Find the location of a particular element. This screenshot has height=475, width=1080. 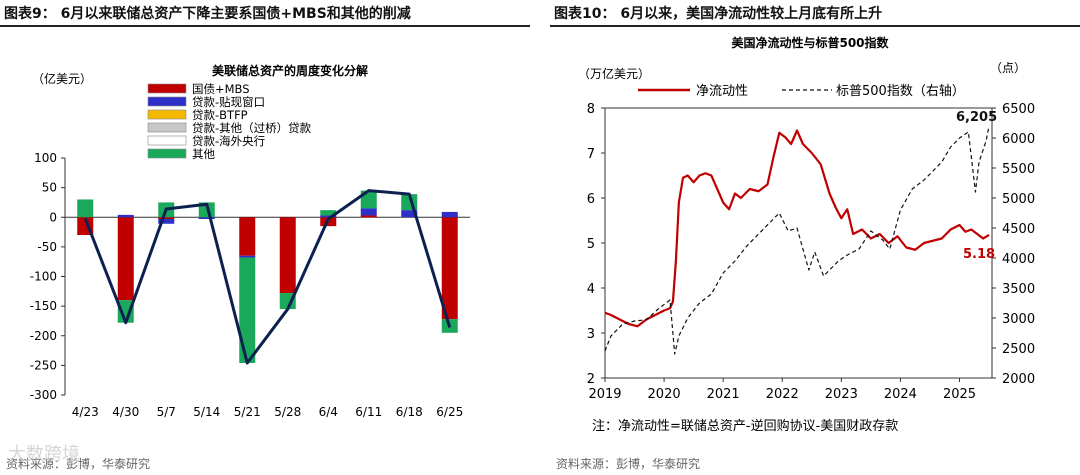

right-right-tick-label: 4500 is located at coordinates (1018, 229).